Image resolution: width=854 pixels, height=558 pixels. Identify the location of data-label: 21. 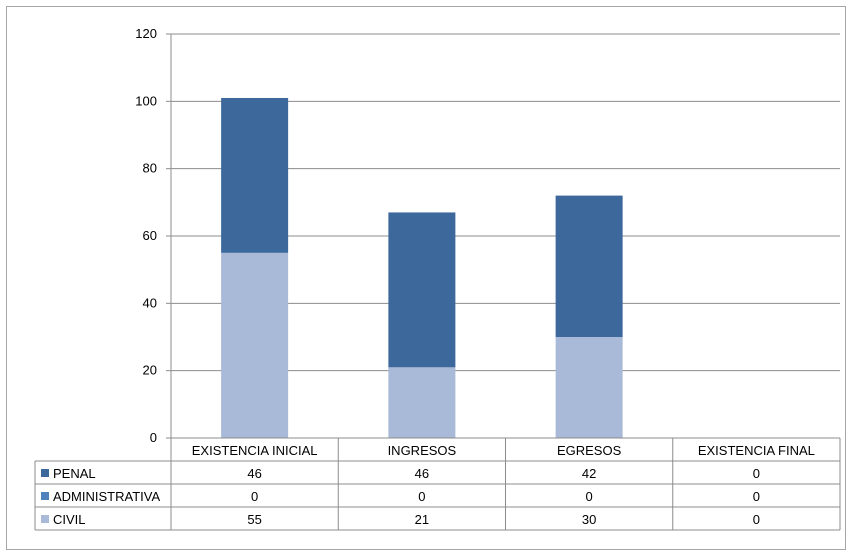
(422, 519).